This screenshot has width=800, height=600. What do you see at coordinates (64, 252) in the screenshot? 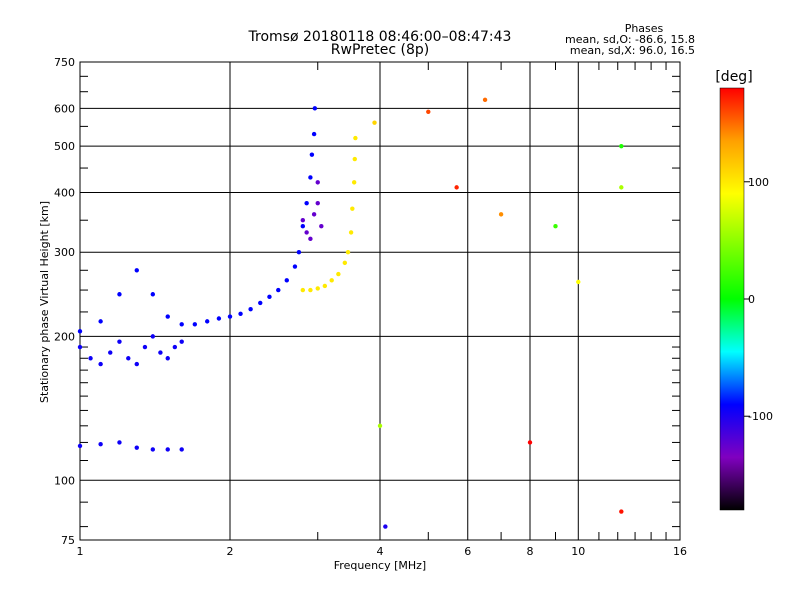
I see `y-tick-label: 300` at bounding box center [64, 252].